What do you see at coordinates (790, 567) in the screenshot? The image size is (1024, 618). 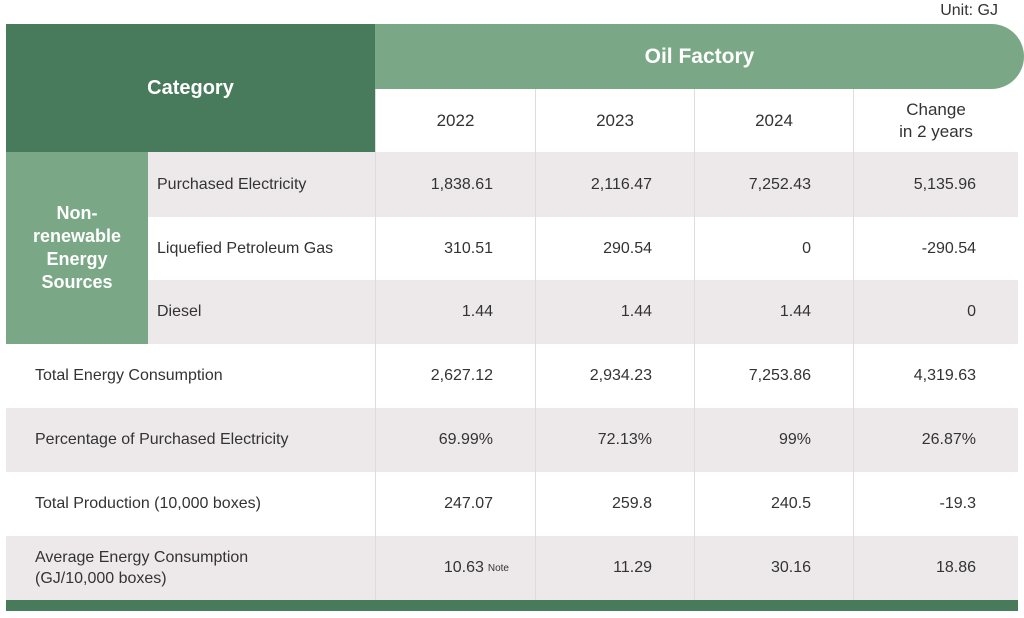 I see `value-text: 30.16` at bounding box center [790, 567].